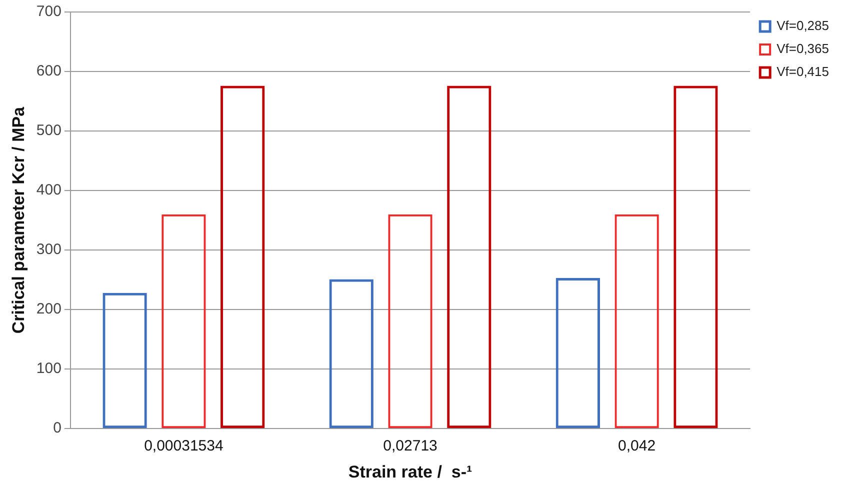  Describe the element at coordinates (410, 446) in the screenshot. I see `x-tick-label: 0,02713` at that location.